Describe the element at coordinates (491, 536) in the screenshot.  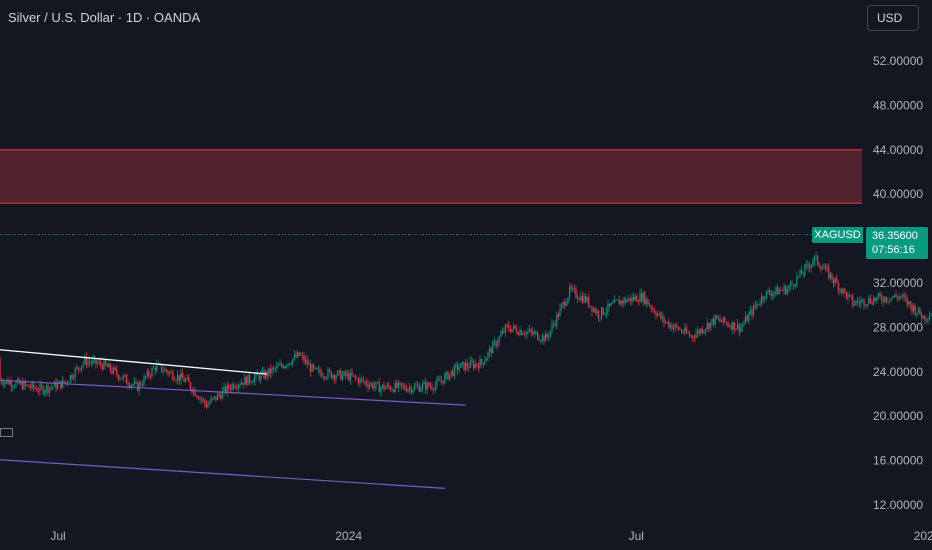
I see `time-axis: Jul2024Jul2025Jul2026` at that location.